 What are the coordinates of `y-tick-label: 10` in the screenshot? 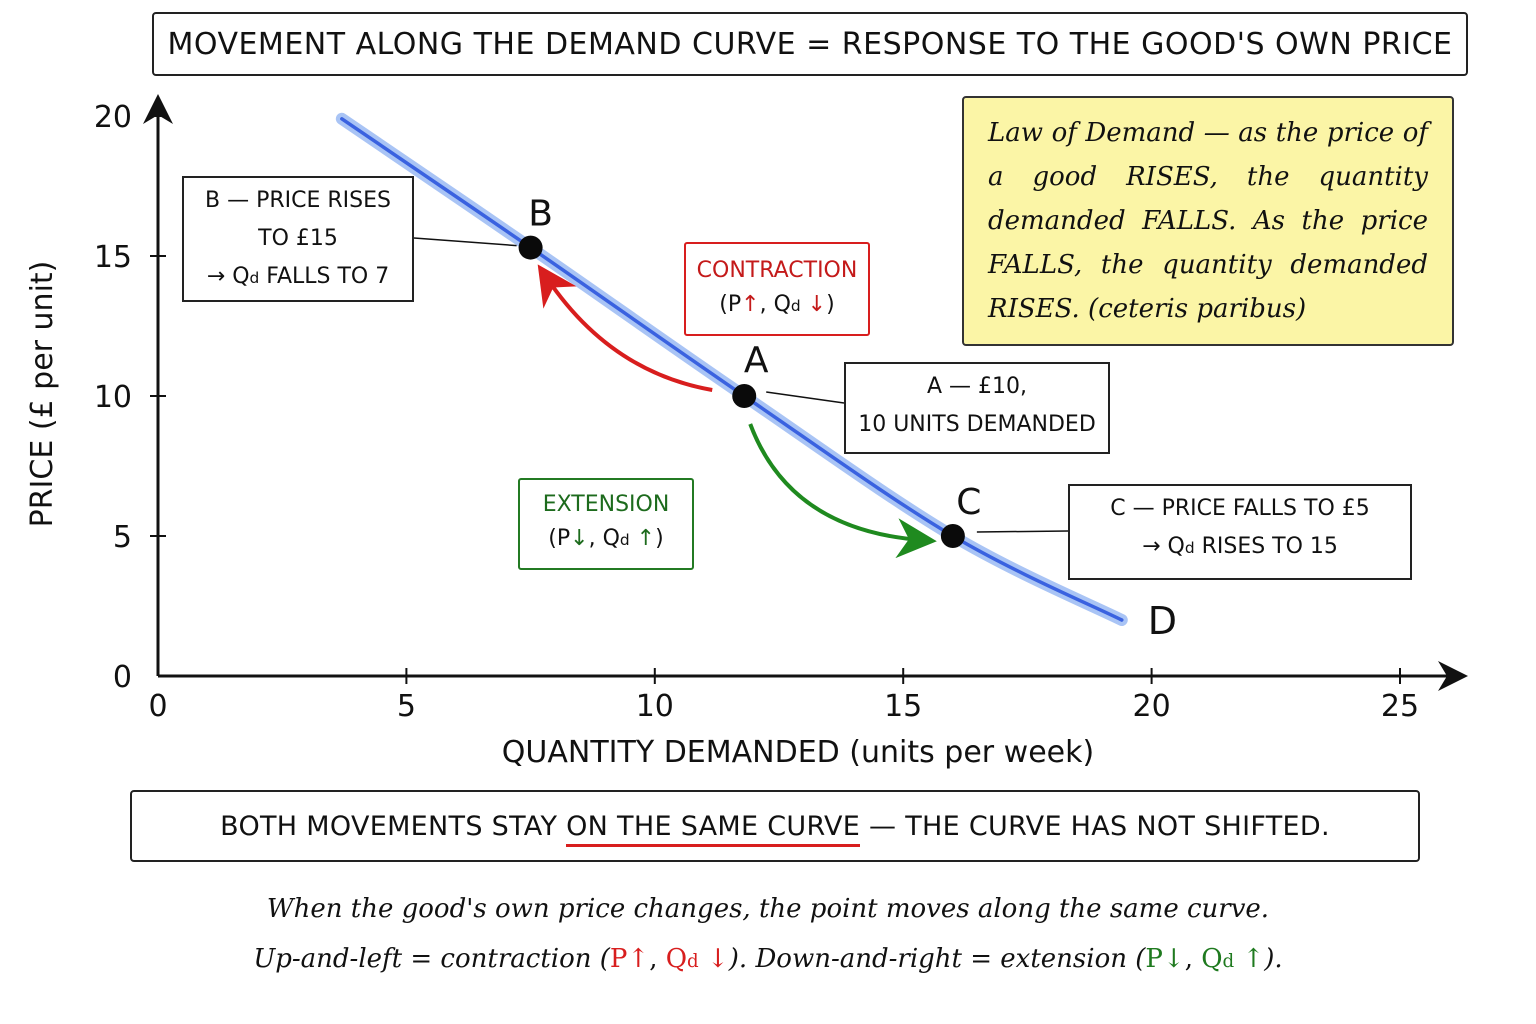 It's located at (113, 397).